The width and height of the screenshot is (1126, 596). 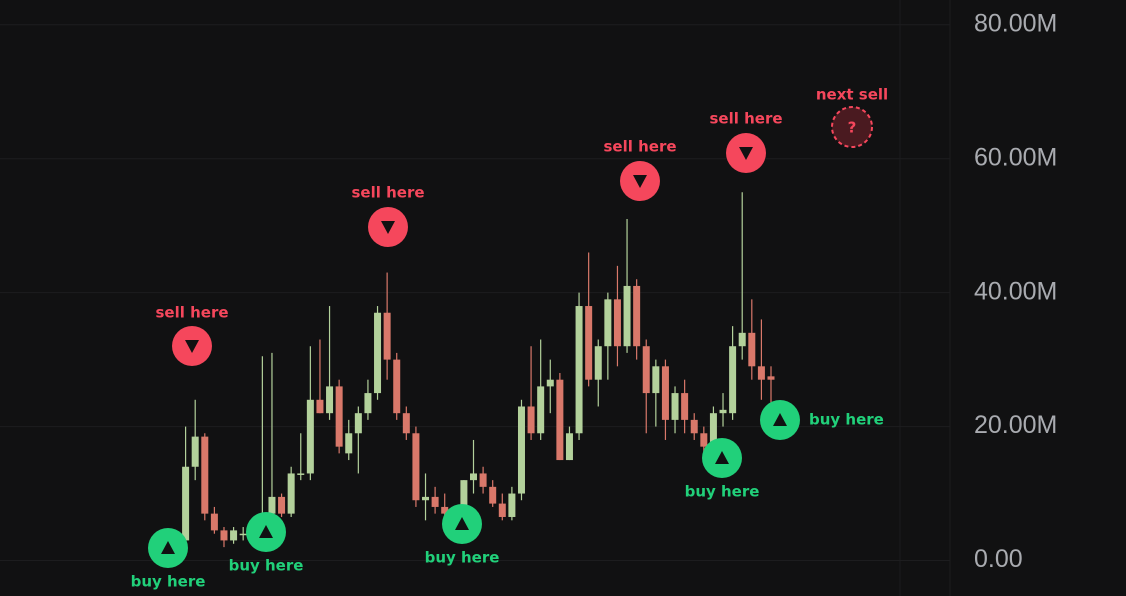 I want to click on next-signal-icon, so click(x=852, y=127).